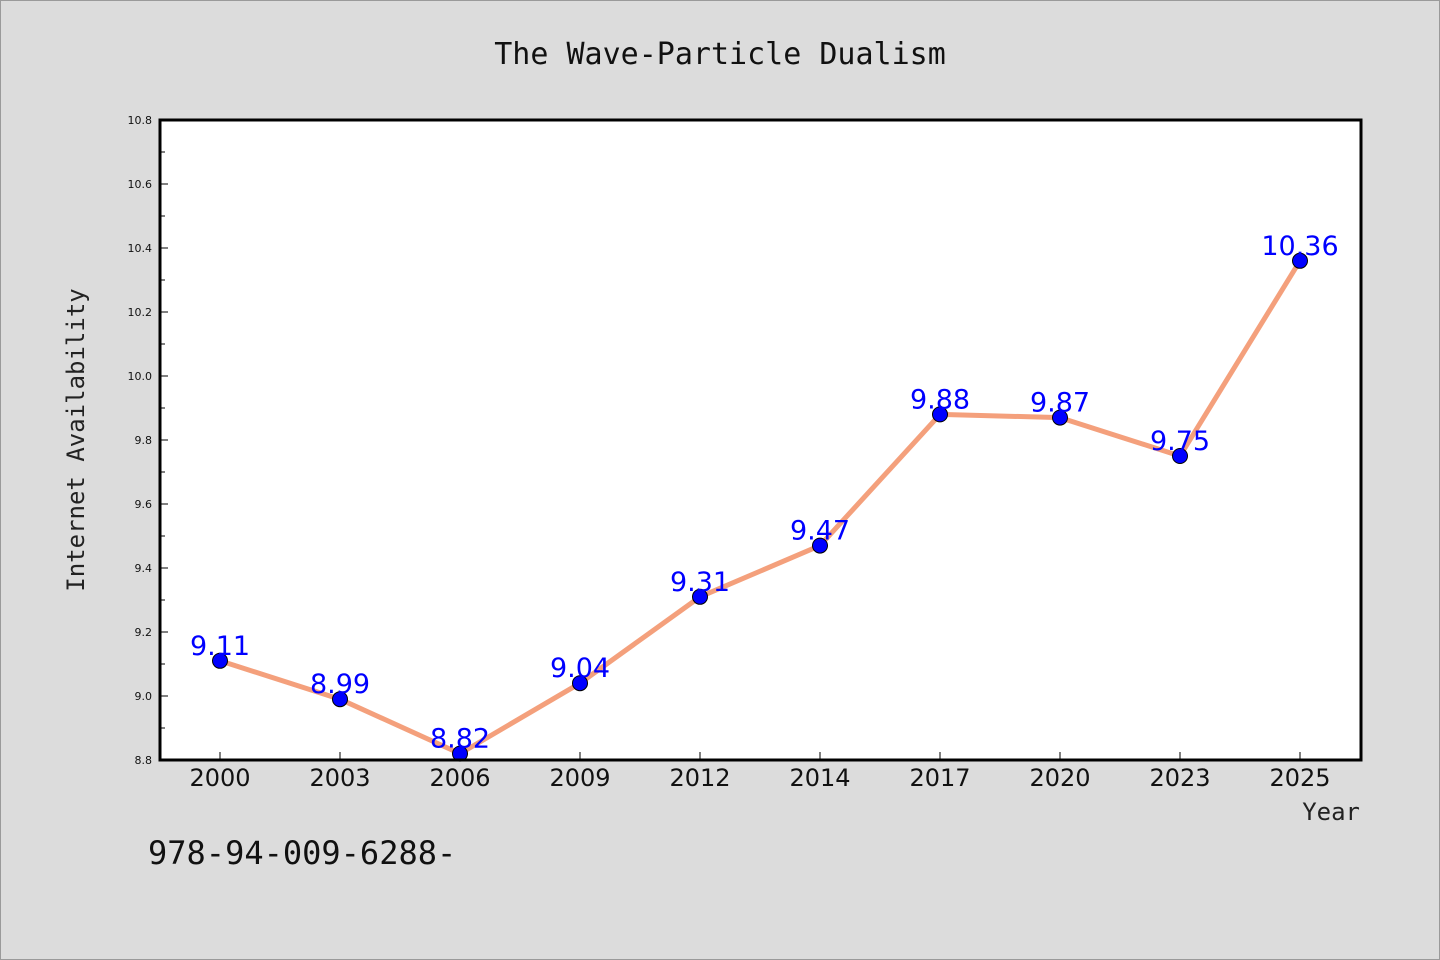  I want to click on y-tick-label: 10.2, so click(140, 312).